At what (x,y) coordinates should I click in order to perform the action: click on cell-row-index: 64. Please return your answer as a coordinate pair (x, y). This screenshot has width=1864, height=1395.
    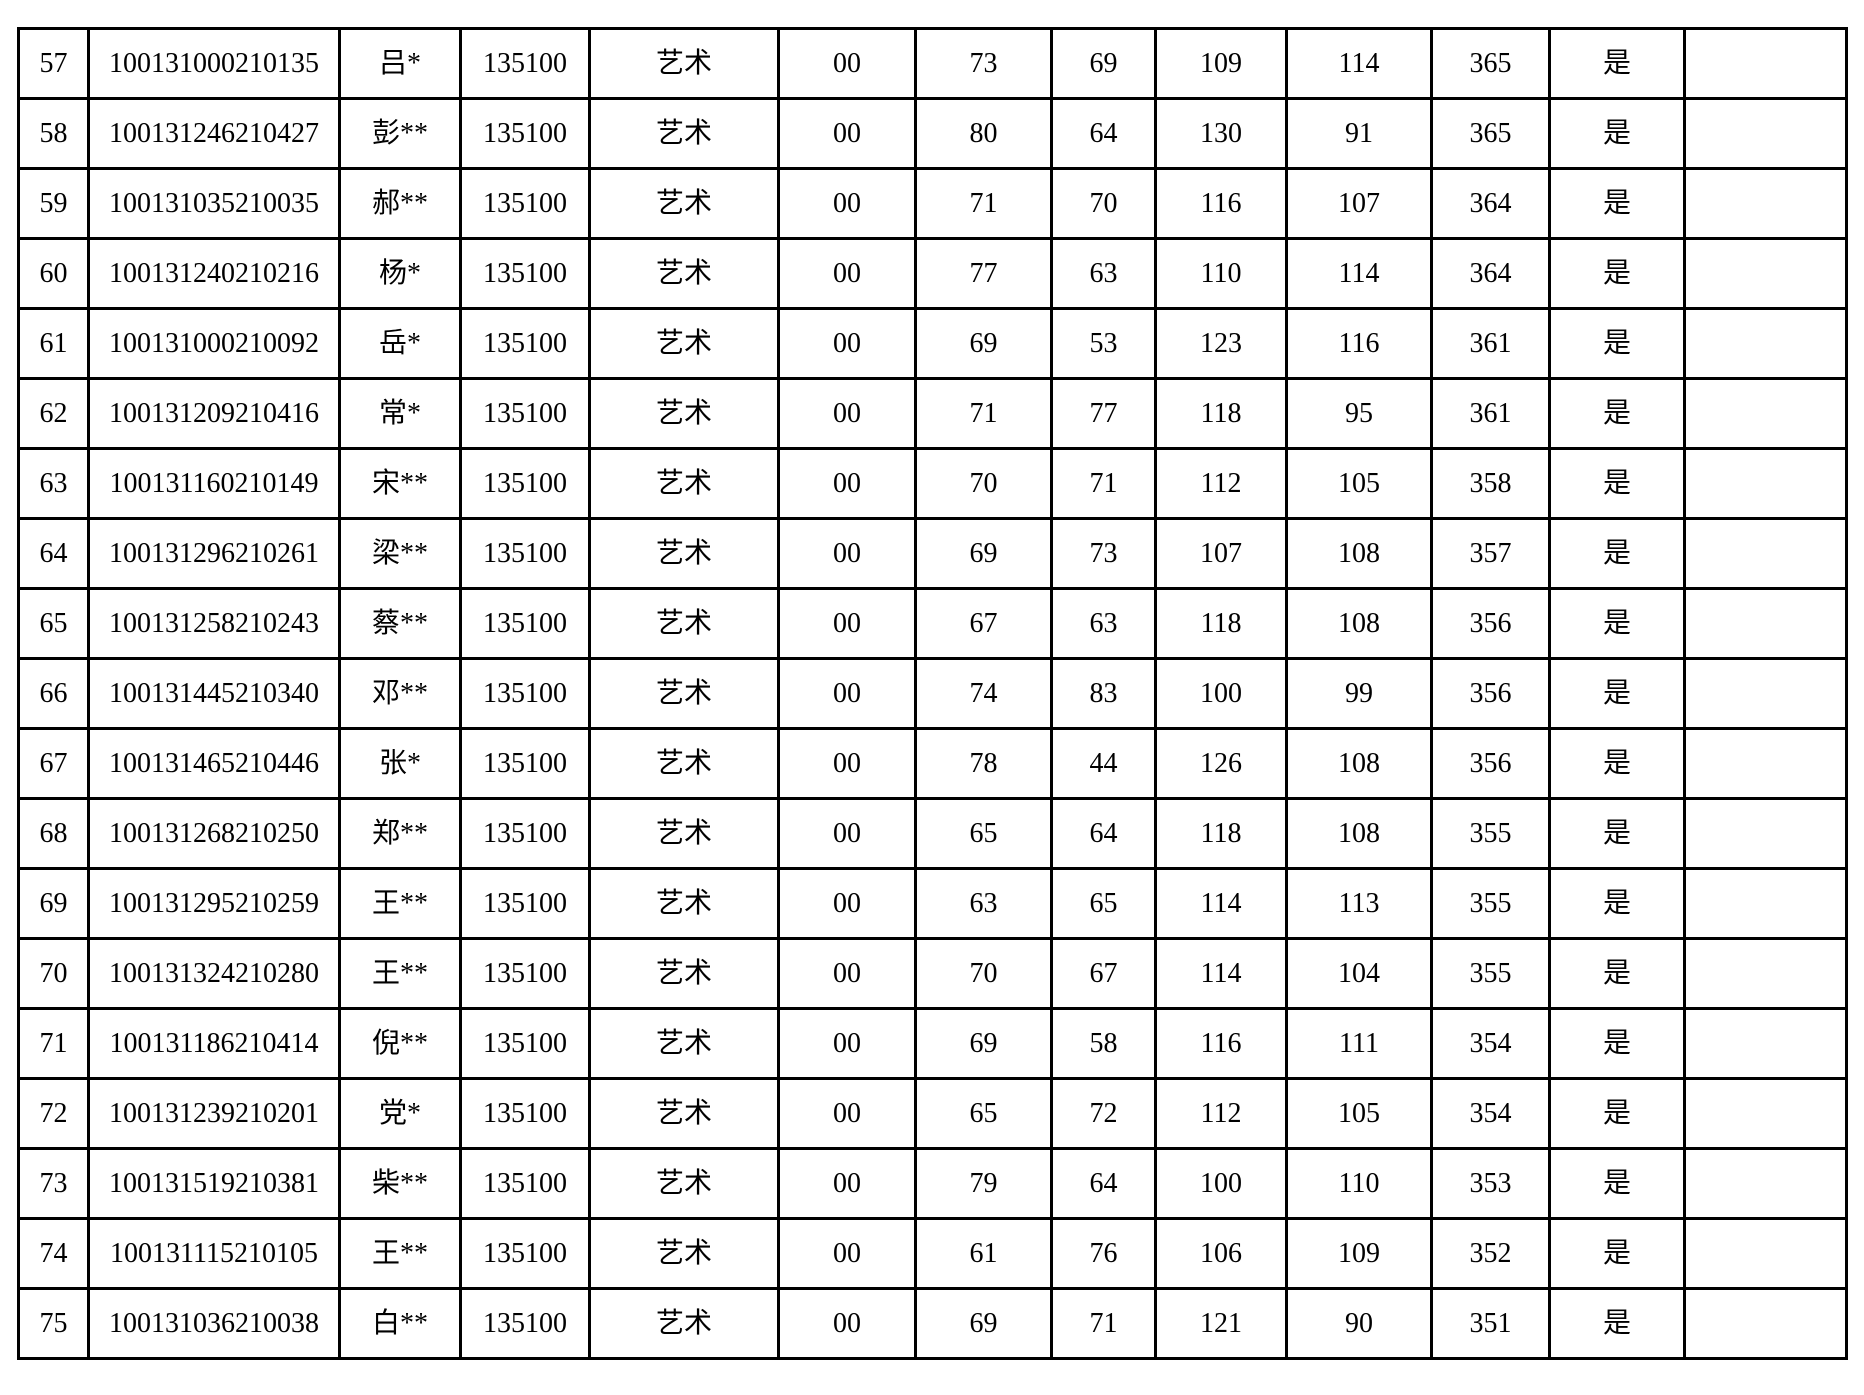
    Looking at the image, I should click on (53, 553).